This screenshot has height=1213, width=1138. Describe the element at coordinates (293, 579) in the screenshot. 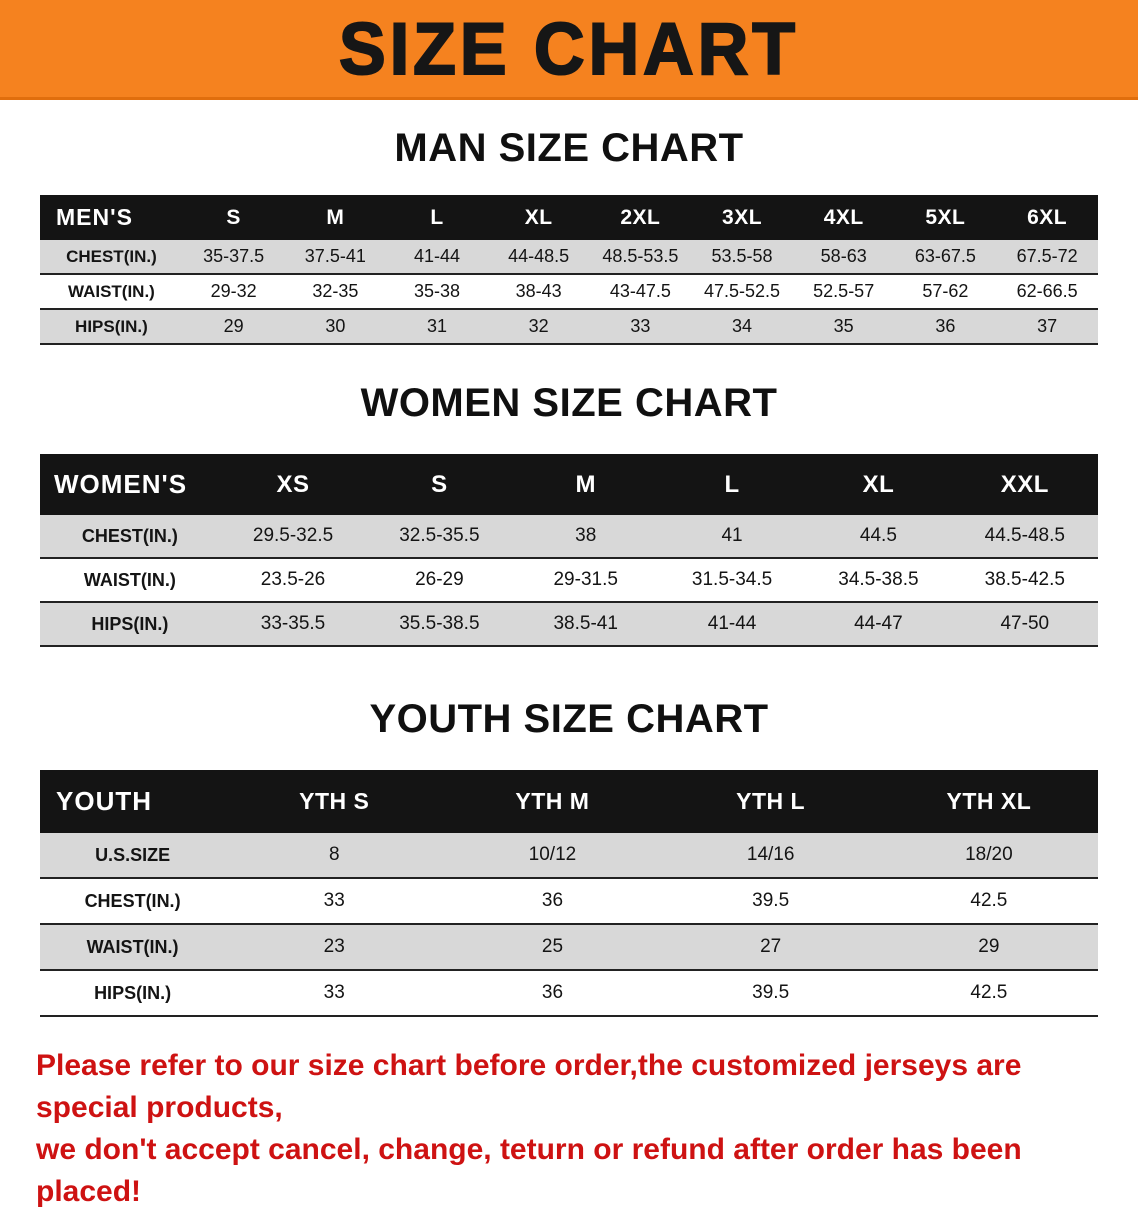

I see `value-cell: 23.5-26` at that location.